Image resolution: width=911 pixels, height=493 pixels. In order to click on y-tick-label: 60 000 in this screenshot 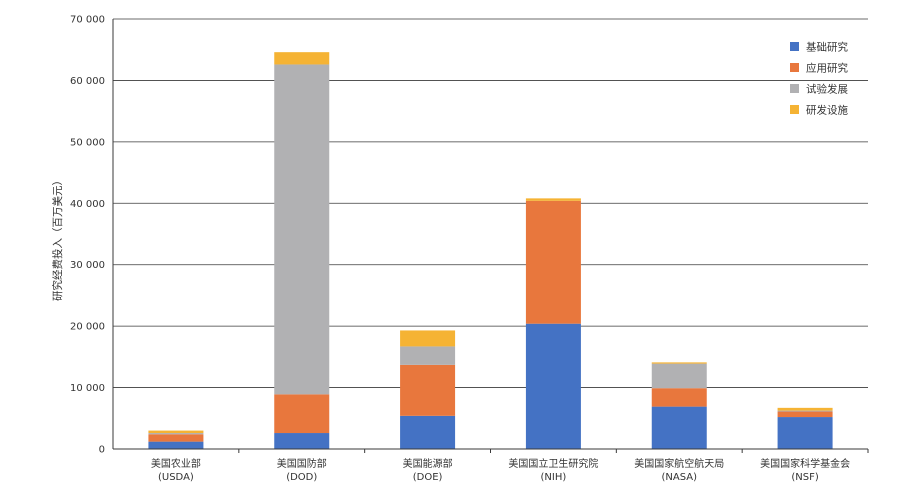, I will do `click(87, 81)`.